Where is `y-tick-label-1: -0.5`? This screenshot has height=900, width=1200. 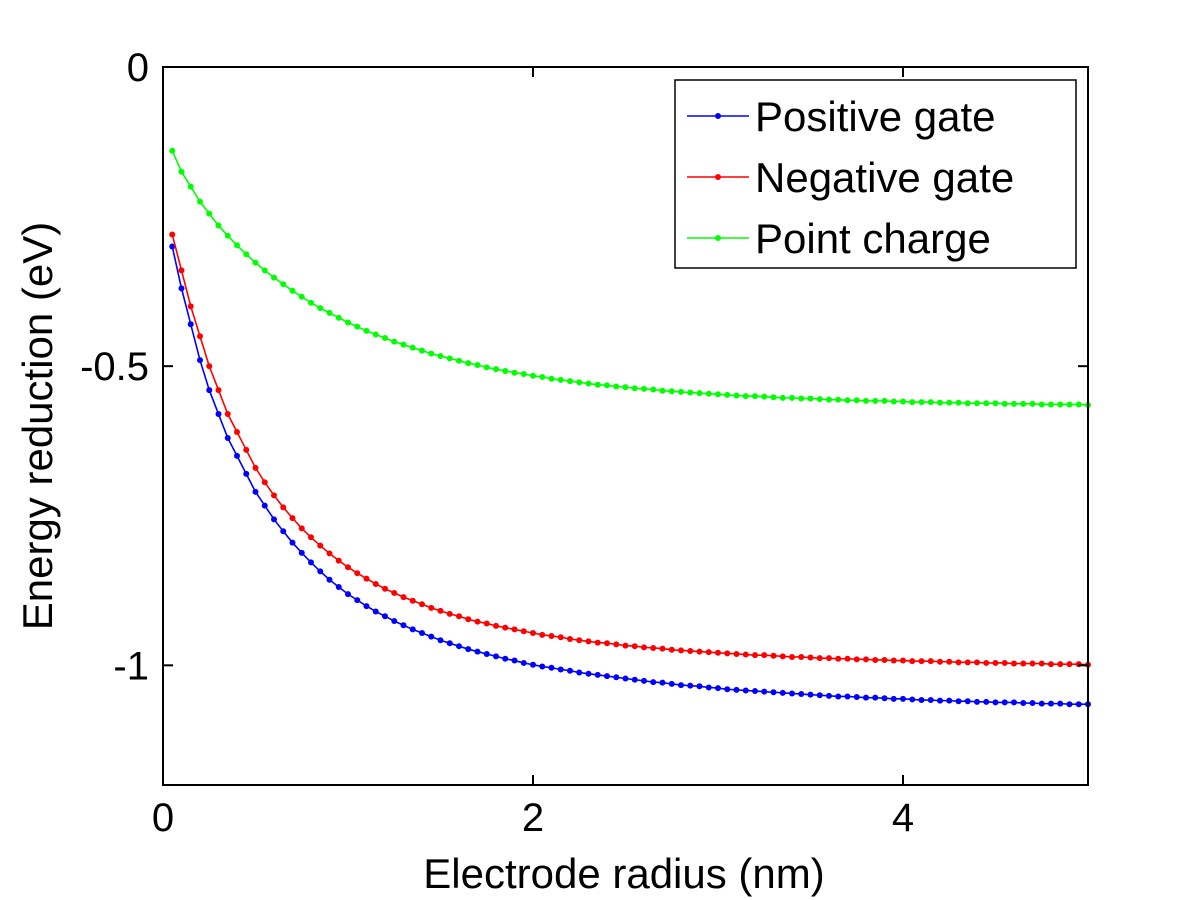
y-tick-label-1: -0.5 is located at coordinates (114, 367).